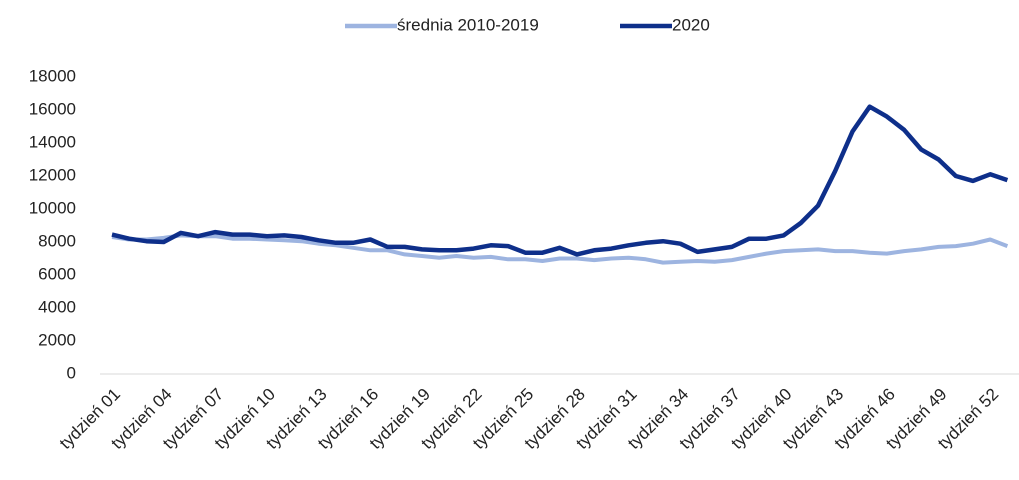 The image size is (1019, 480). I want to click on y-tick-label: 16000, so click(52, 108).